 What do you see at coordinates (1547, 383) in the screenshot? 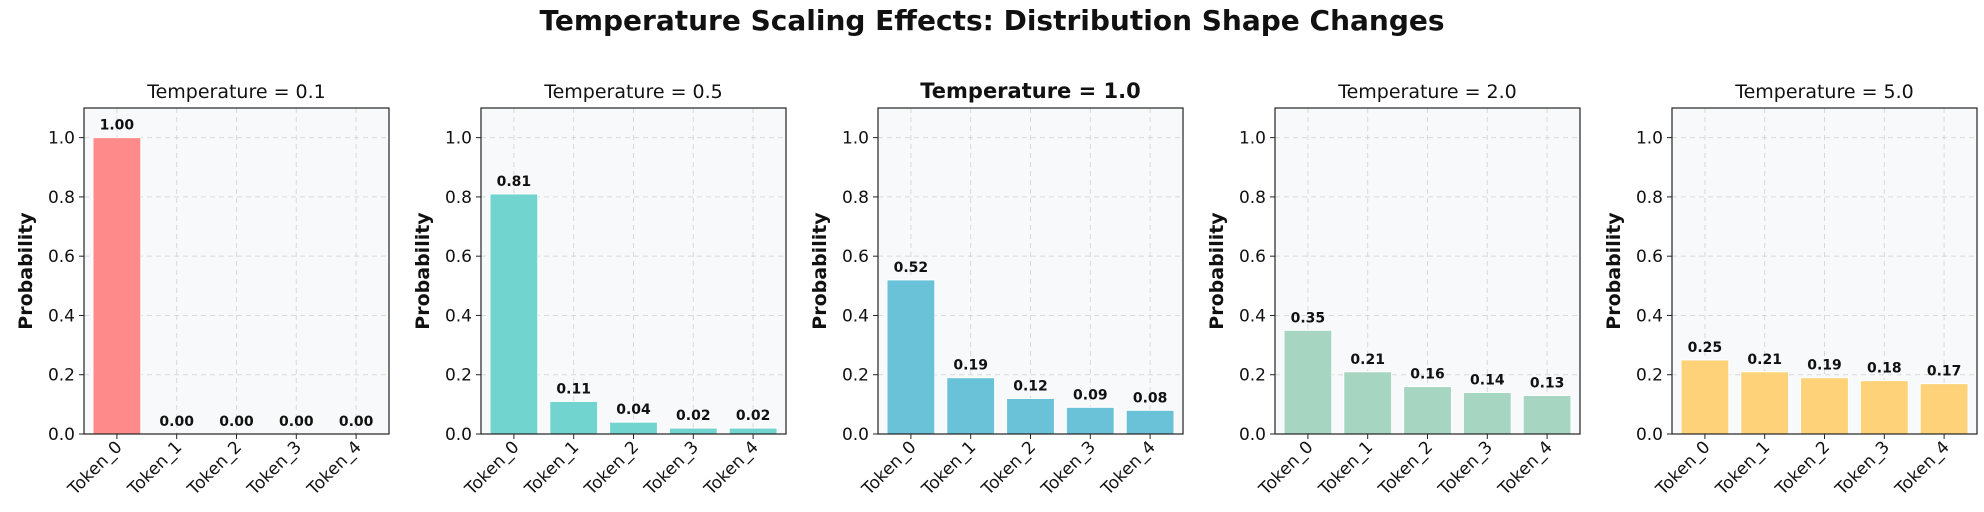
I see `bar-value-label: 0.13` at bounding box center [1547, 383].